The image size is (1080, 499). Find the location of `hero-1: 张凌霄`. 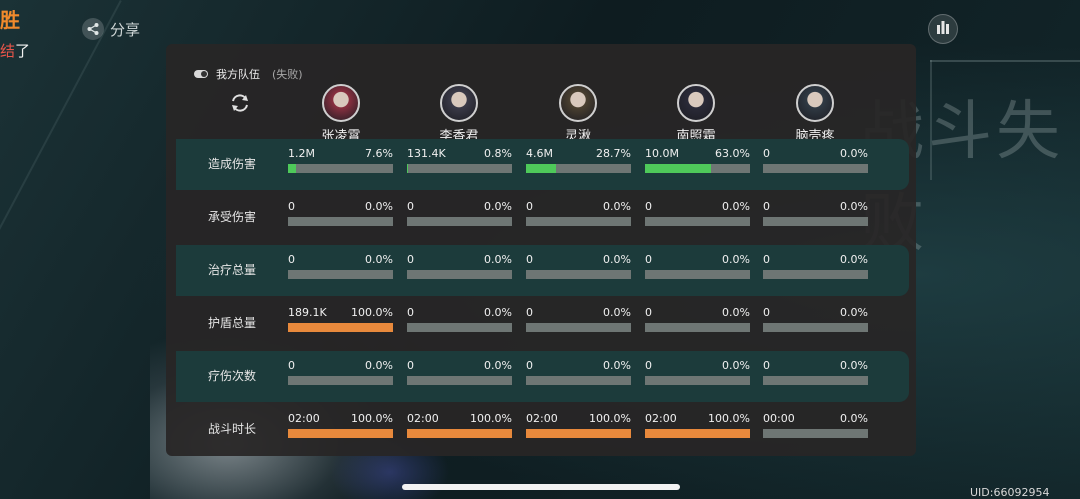

hero-1: 张凌霄 is located at coordinates (341, 114).